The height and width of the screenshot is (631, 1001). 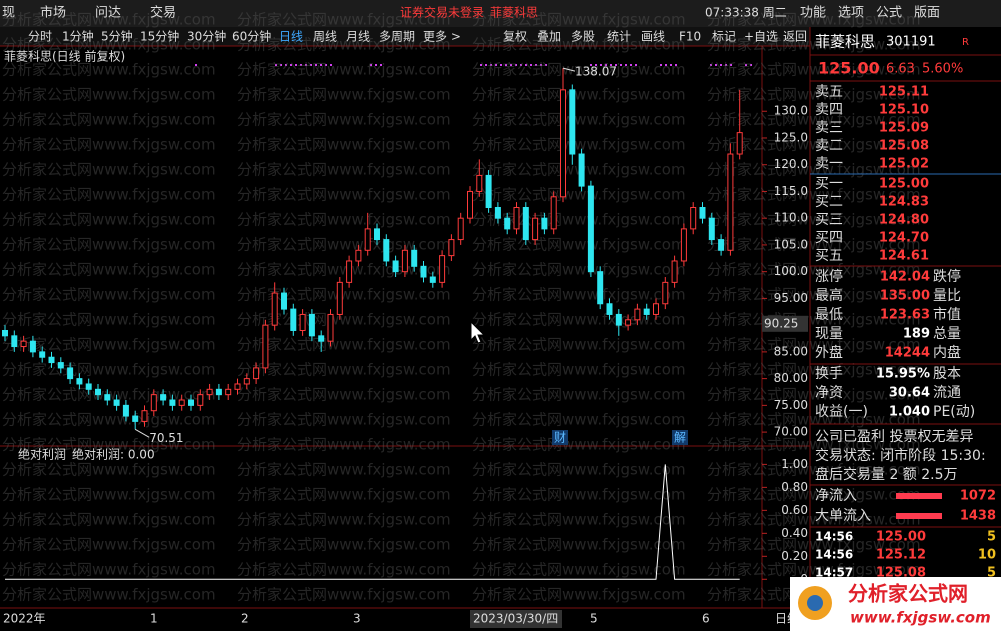 I want to click on tool-button: +自选, so click(x=761, y=37).